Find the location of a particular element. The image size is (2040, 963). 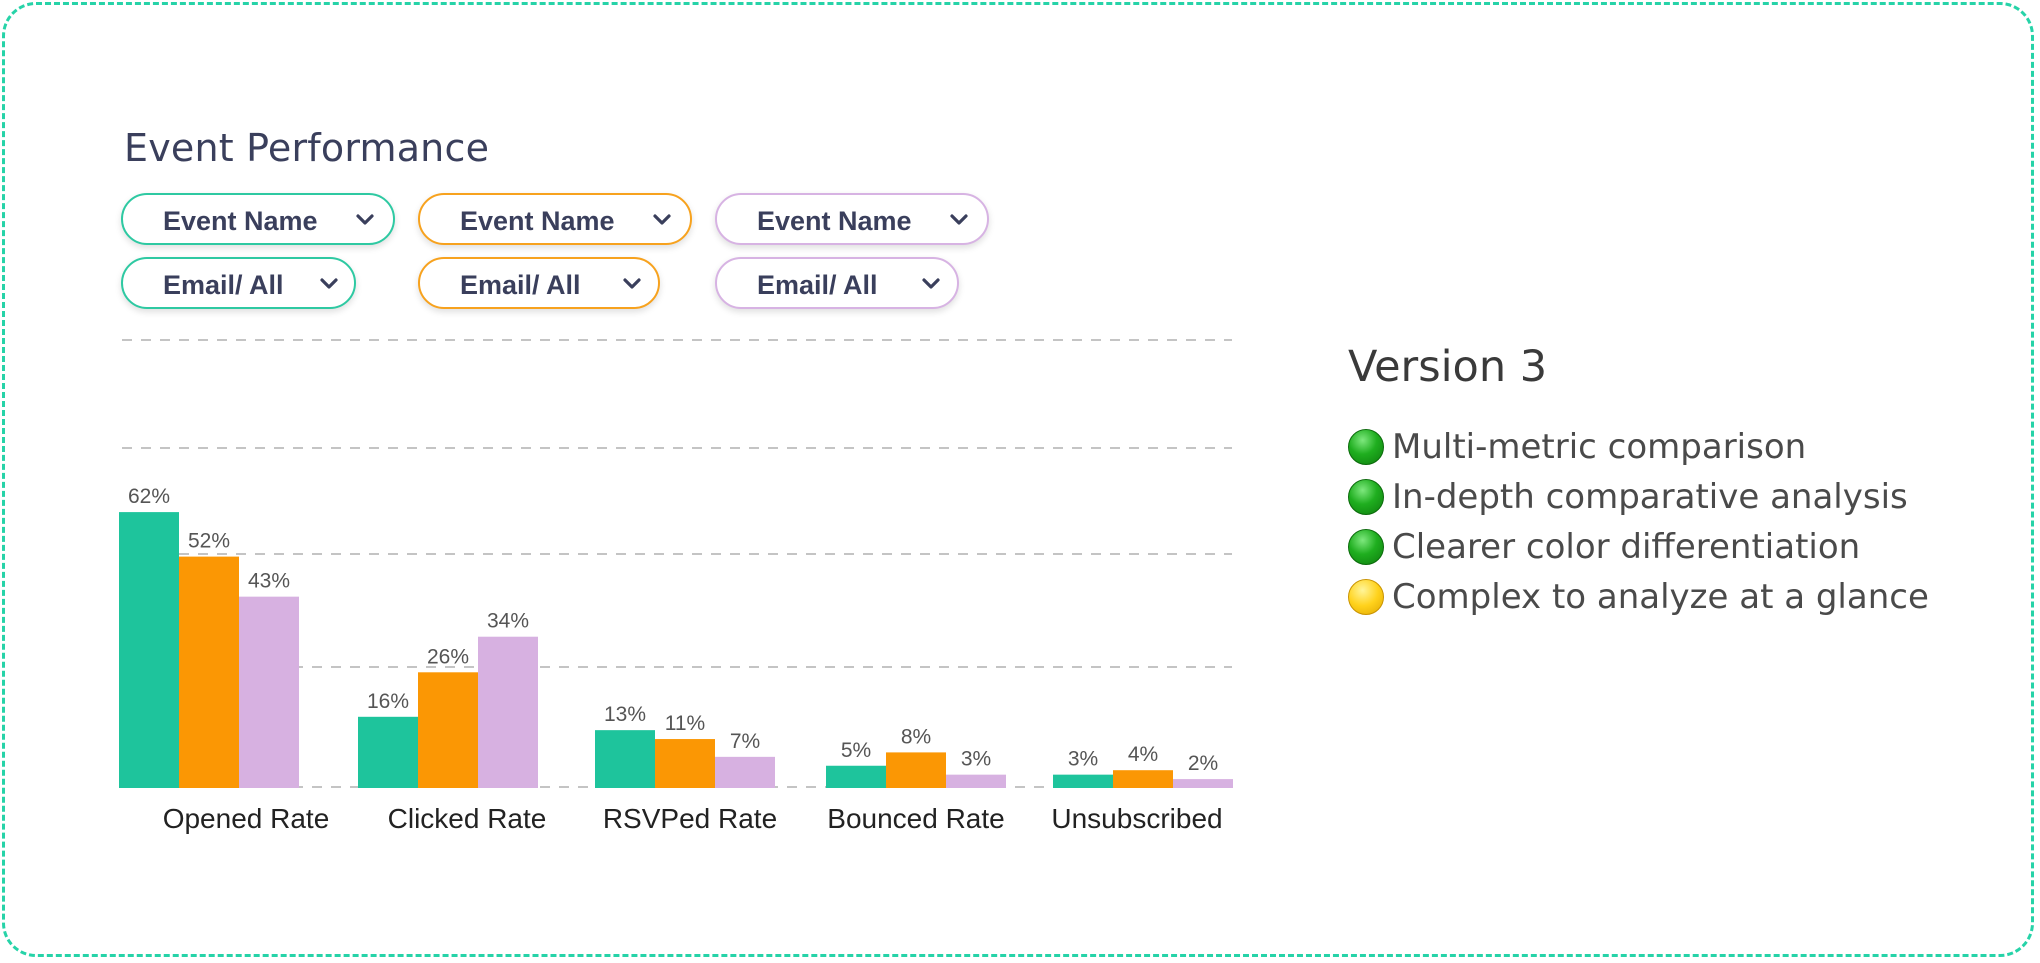

list-item-text: Multi-metric comparison is located at coordinates (1599, 447).